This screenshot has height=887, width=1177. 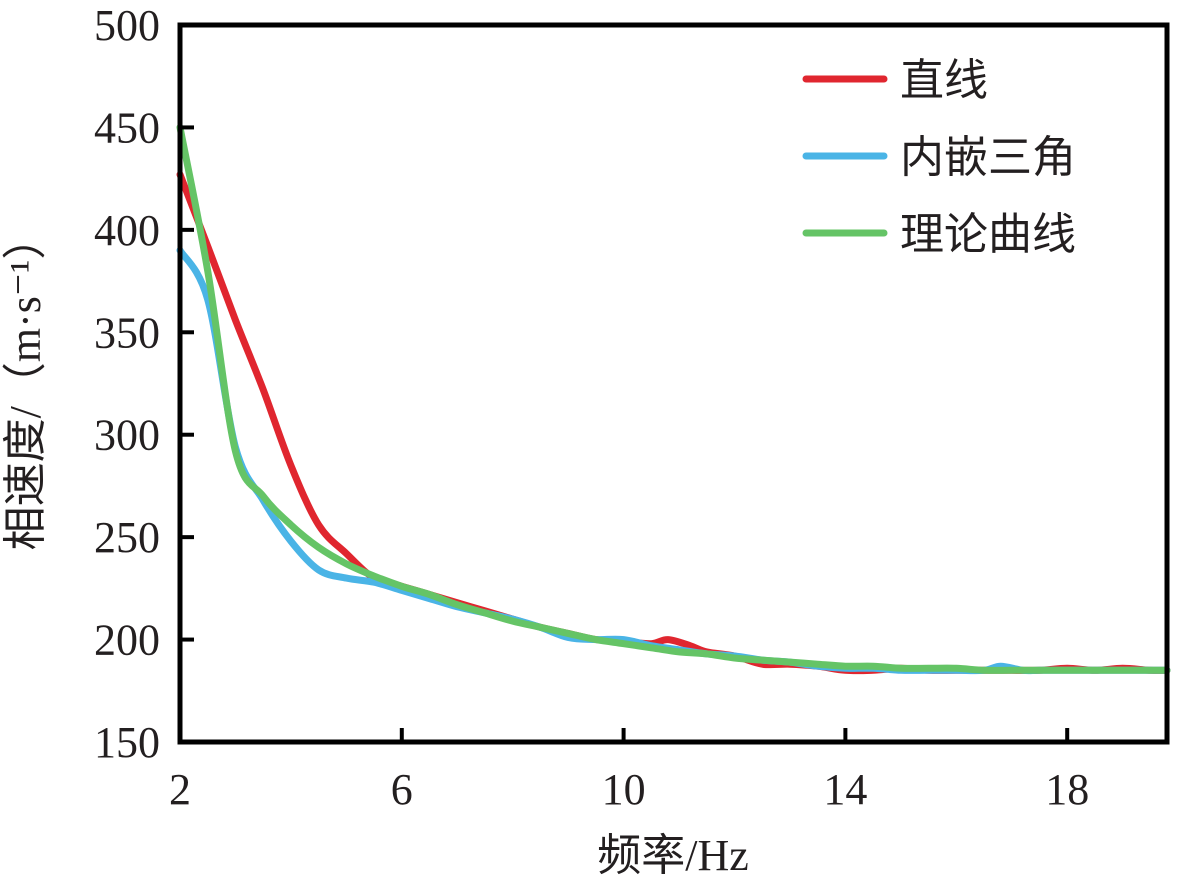 I want to click on y-axis-label: 相速度/（m·s⁻¹）, so click(x=25, y=383).